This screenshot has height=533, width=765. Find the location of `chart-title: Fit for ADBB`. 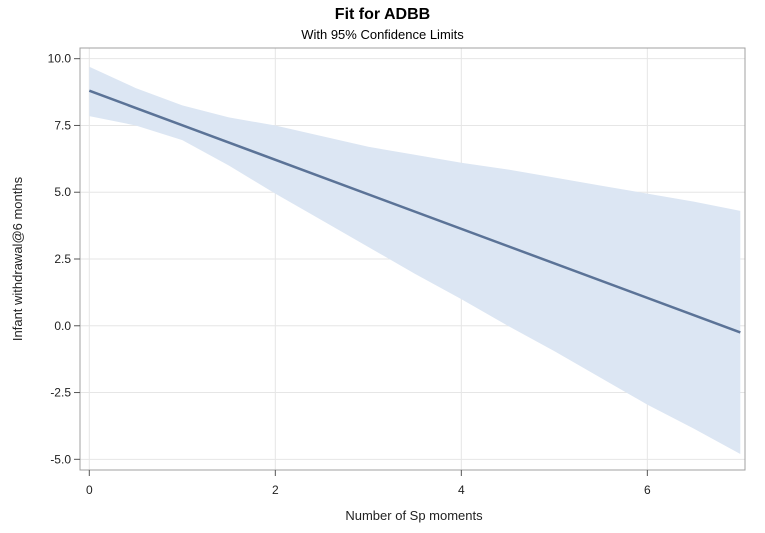

chart-title: Fit for ADBB is located at coordinates (382, 14).